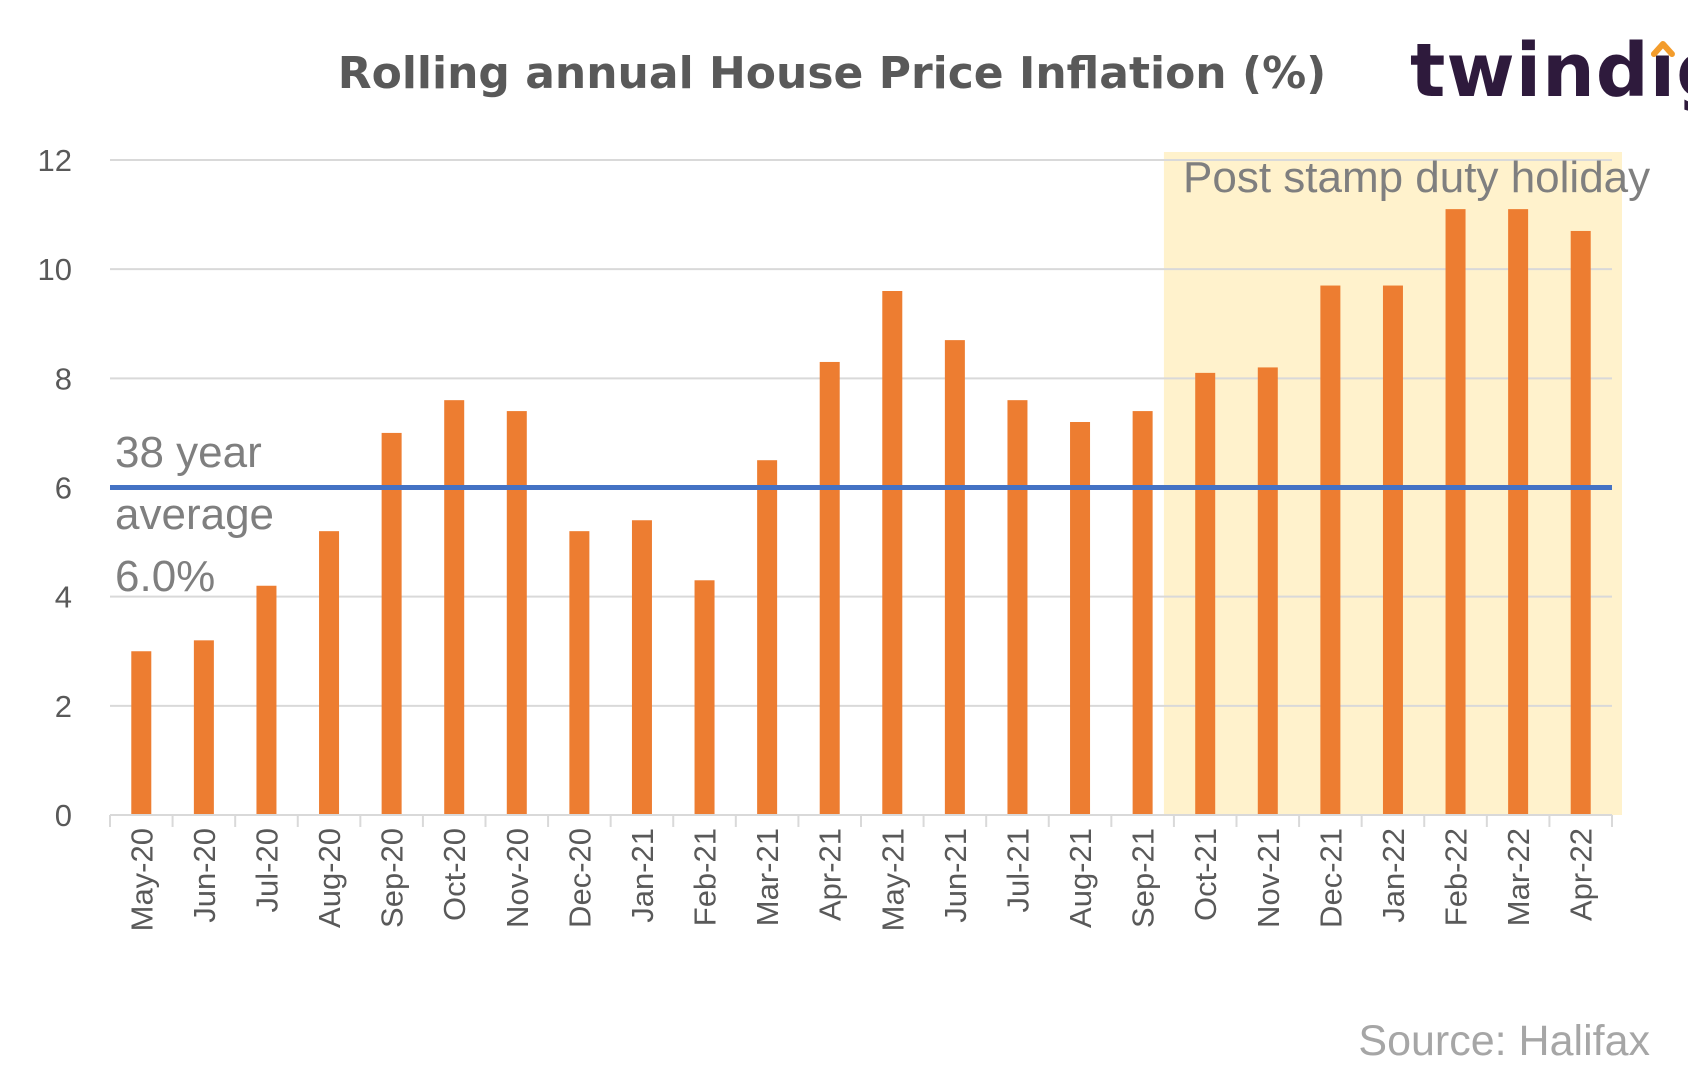 The height and width of the screenshot is (1089, 1688). Describe the element at coordinates (1504, 1041) in the screenshot. I see `source-note: Source: Halifax` at that location.